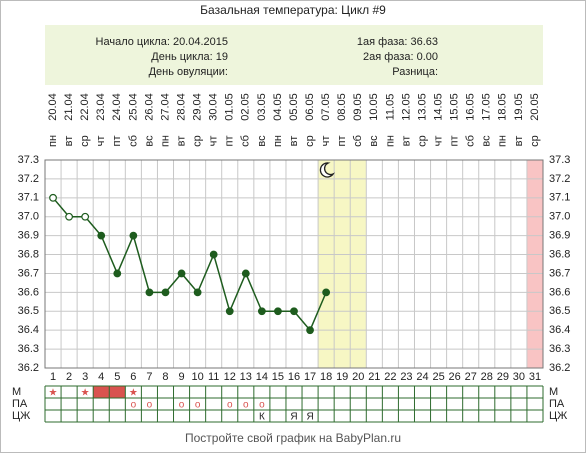  What do you see at coordinates (374, 377) in the screenshot?
I see `day-number: 21` at bounding box center [374, 377].